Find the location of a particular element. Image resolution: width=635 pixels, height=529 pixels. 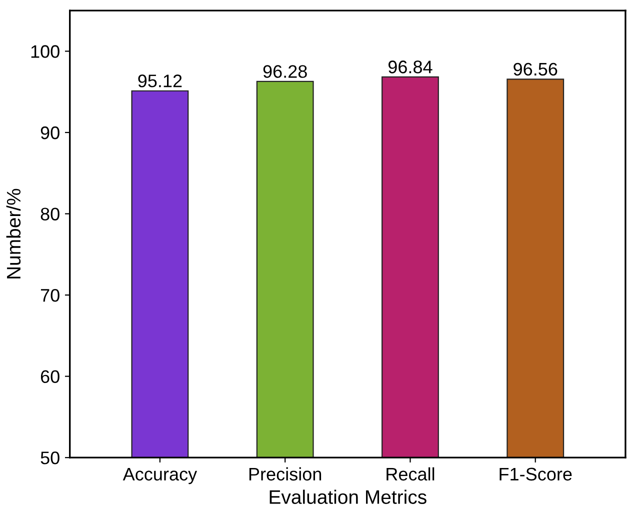

y-tick-label: 50 is located at coordinates (50, 458).